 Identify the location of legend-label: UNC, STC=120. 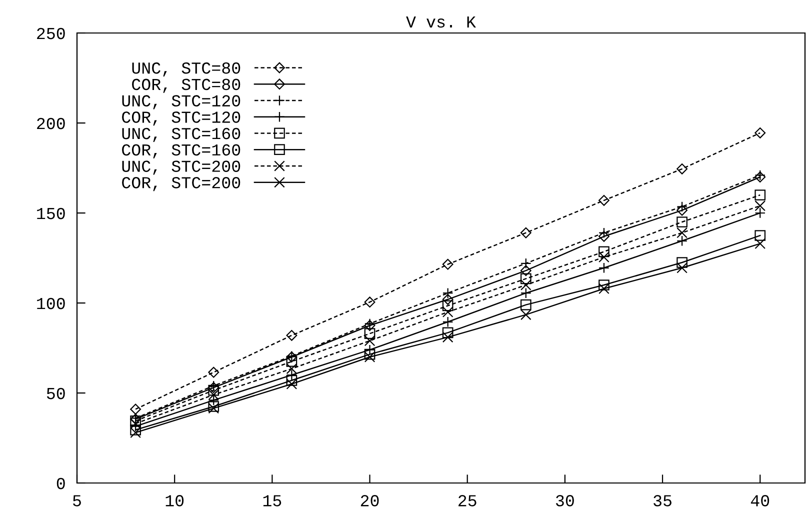
(181, 102).